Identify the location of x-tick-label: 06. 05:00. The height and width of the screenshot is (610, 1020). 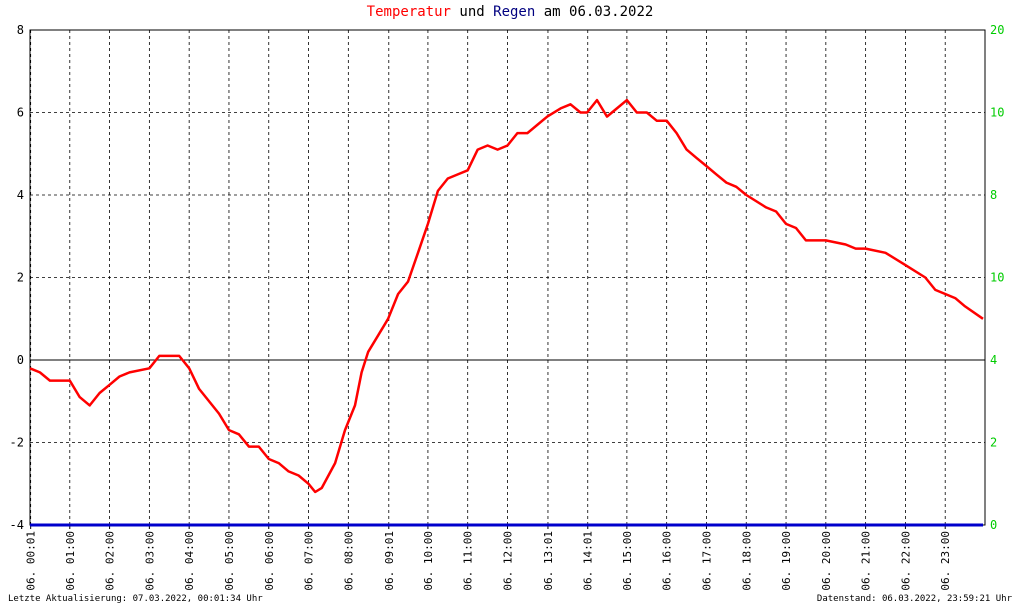
(229, 561).